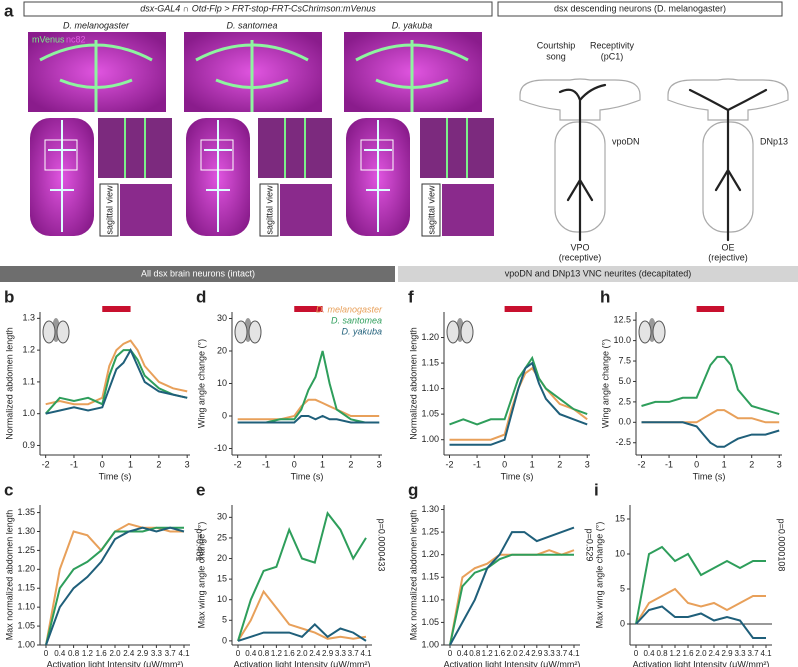 This screenshot has height=667, width=798. What do you see at coordinates (201, 296) in the screenshot?
I see `panel-letter: d` at bounding box center [201, 296].